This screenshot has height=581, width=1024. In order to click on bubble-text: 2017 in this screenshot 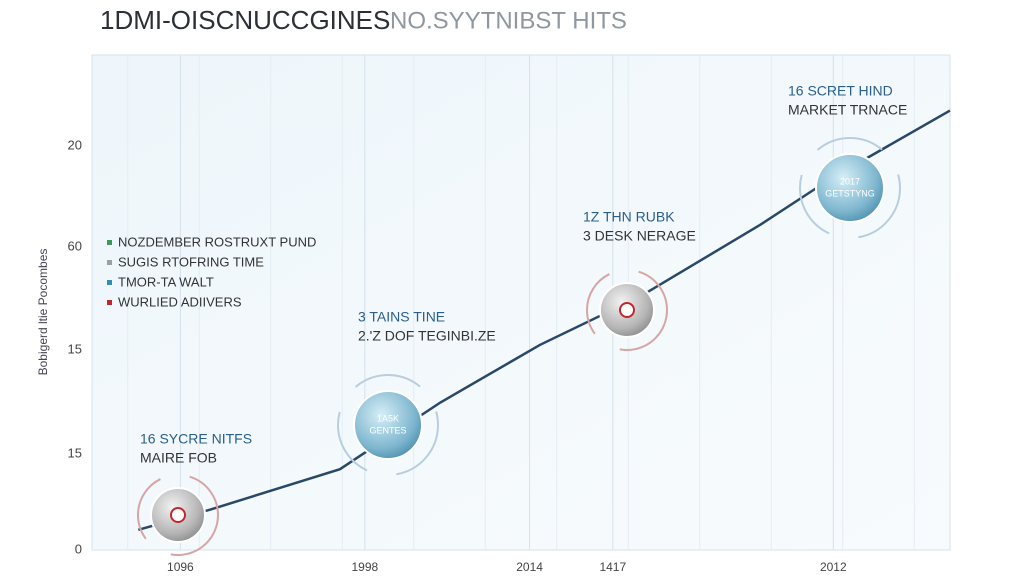, I will do `click(850, 181)`.